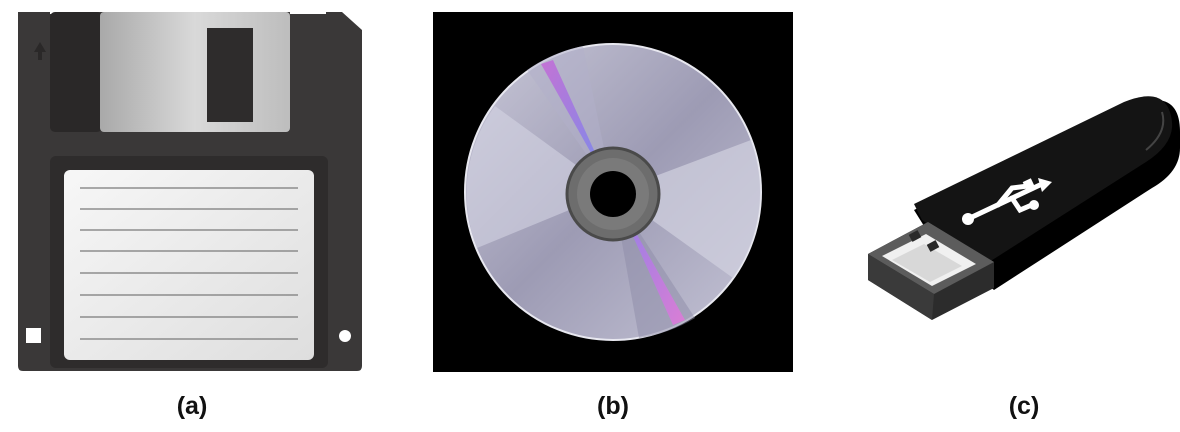 The image size is (1180, 432). I want to click on caption-c: (c), so click(1024, 406).